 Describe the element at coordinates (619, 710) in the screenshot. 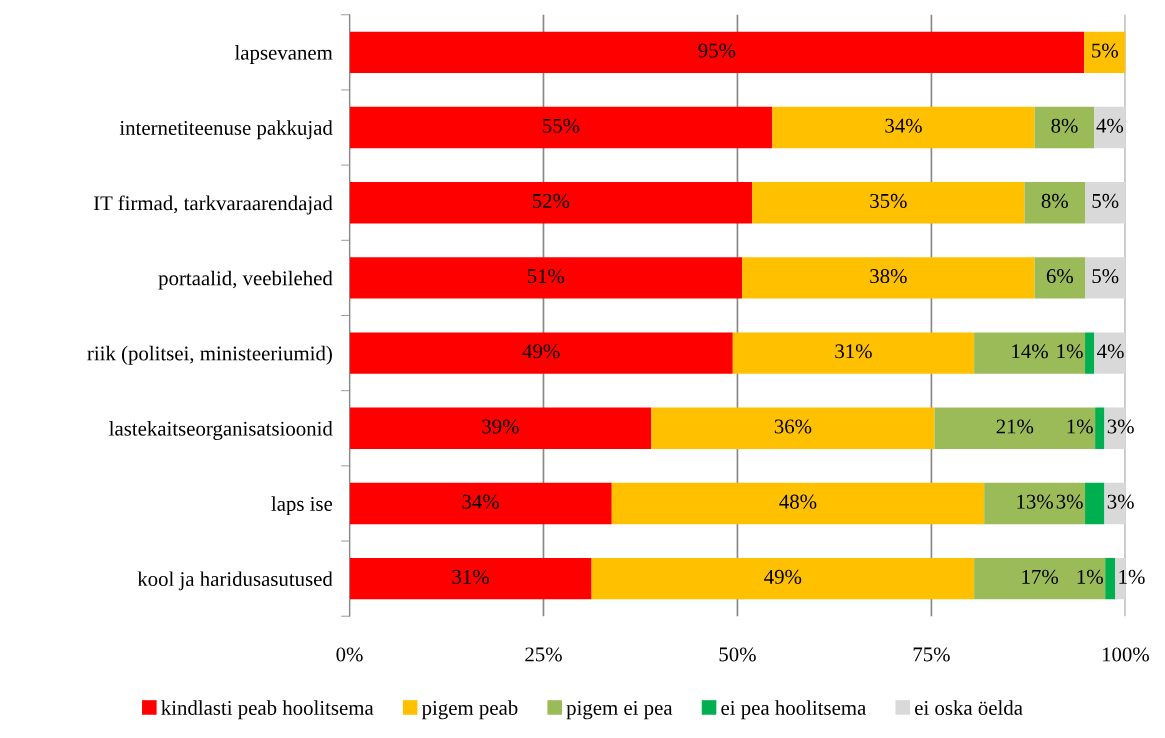

I see `legend-label: pigem ei pea` at that location.